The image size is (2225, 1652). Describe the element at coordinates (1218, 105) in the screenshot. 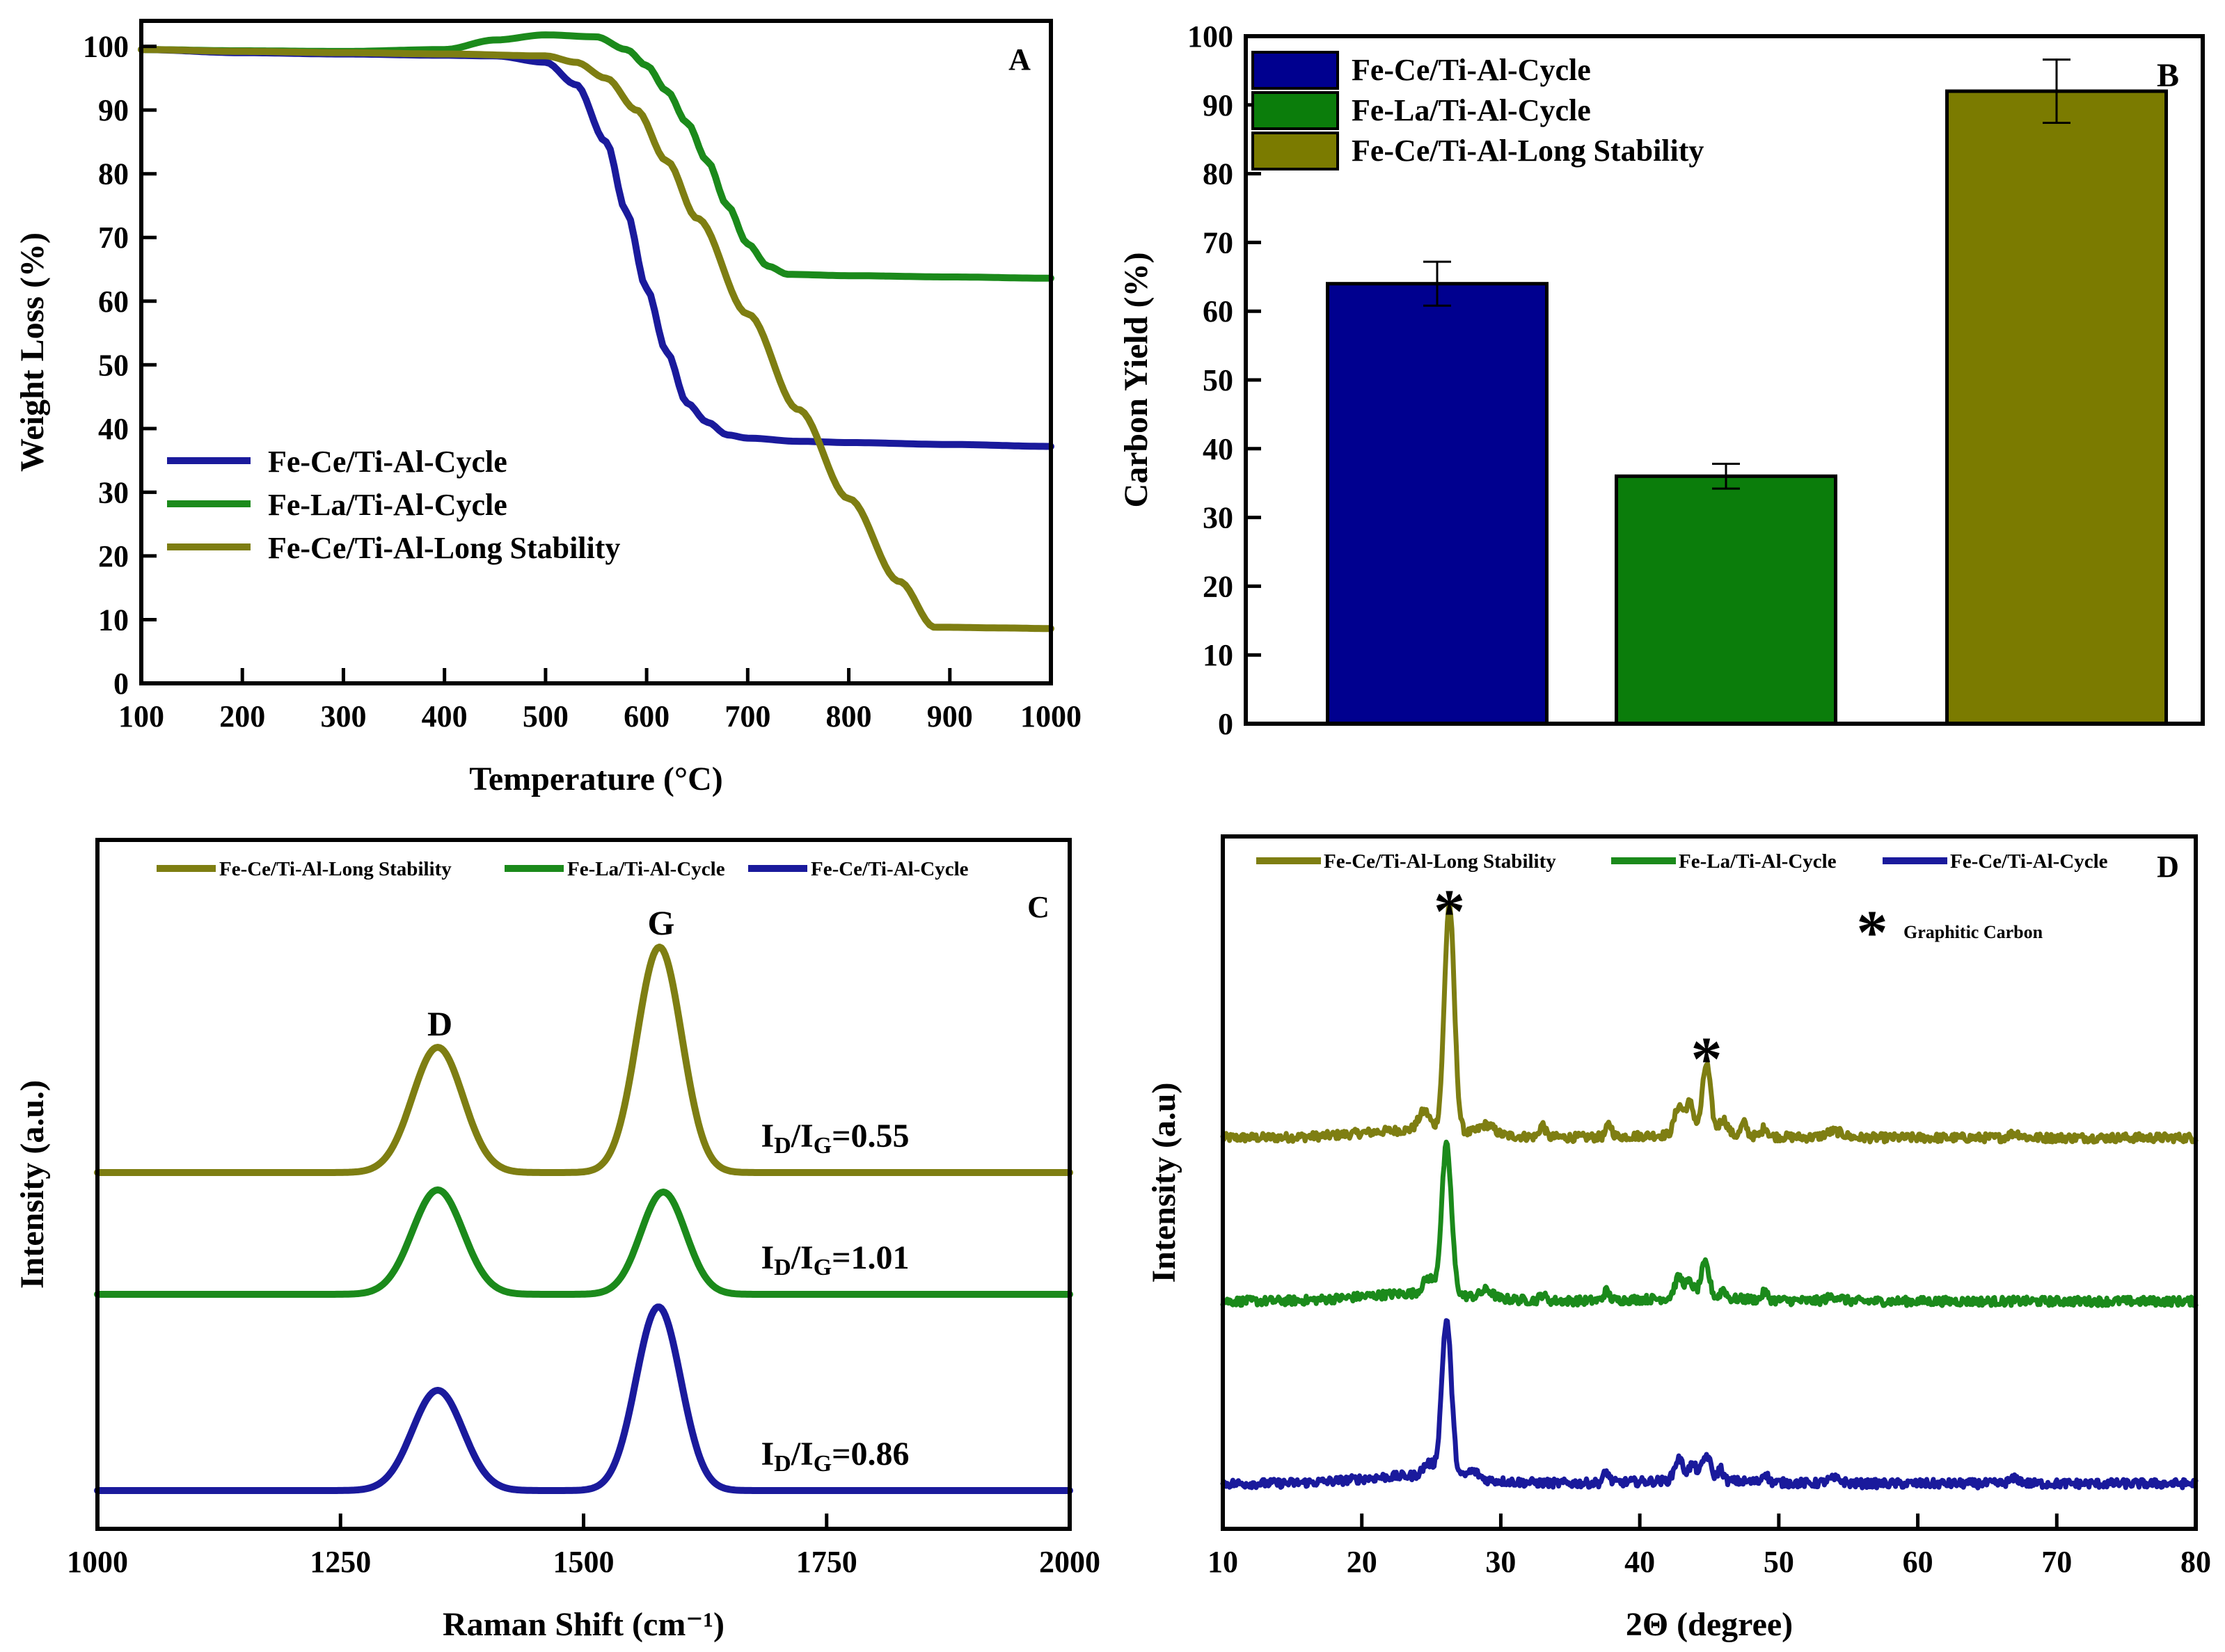

I see `y-tick-label-b: 90` at that location.